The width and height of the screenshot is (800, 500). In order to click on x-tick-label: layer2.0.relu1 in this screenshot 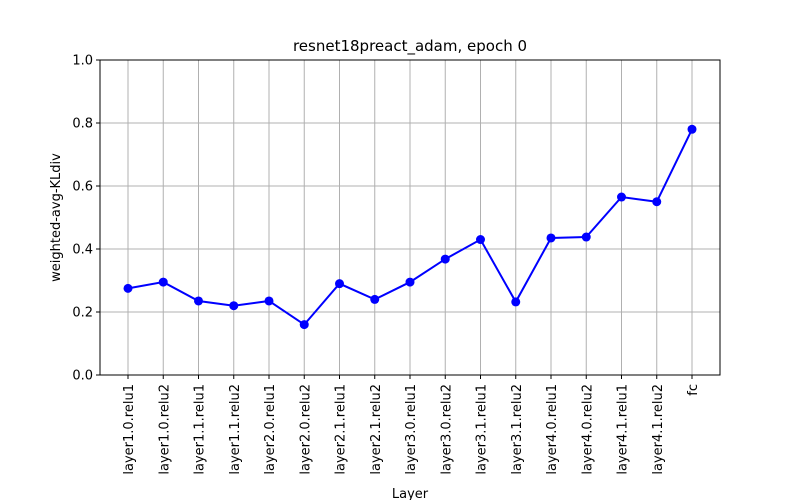, I will do `click(270, 429)`.